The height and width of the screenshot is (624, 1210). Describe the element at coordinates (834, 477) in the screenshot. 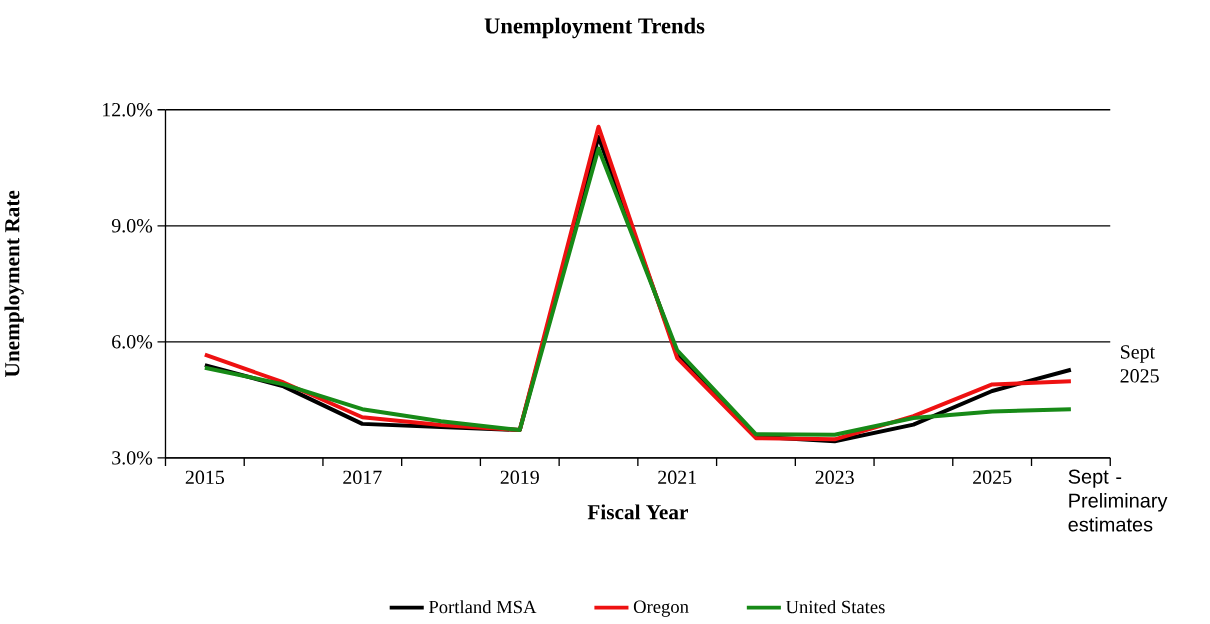

I see `x-tick-label: 2023` at that location.